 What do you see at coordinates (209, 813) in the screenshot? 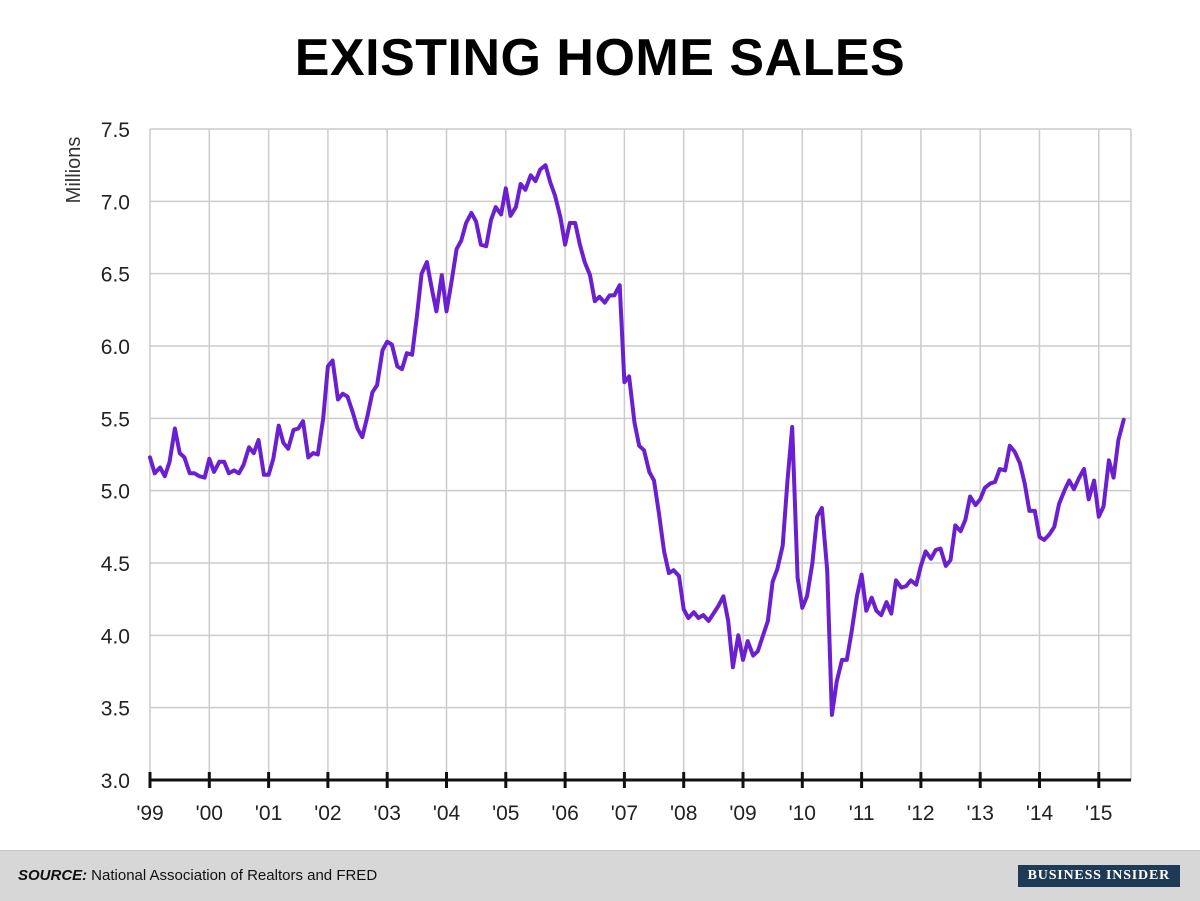
I see `x-tick-label: '00` at bounding box center [209, 813].